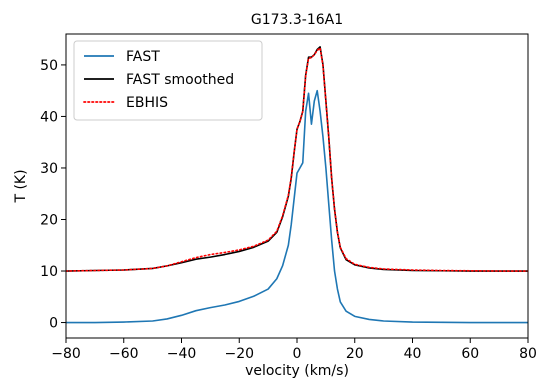 The width and height of the screenshot is (542, 381). What do you see at coordinates (297, 371) in the screenshot?
I see `x-axis-label: velocity (km/s)` at bounding box center [297, 371].